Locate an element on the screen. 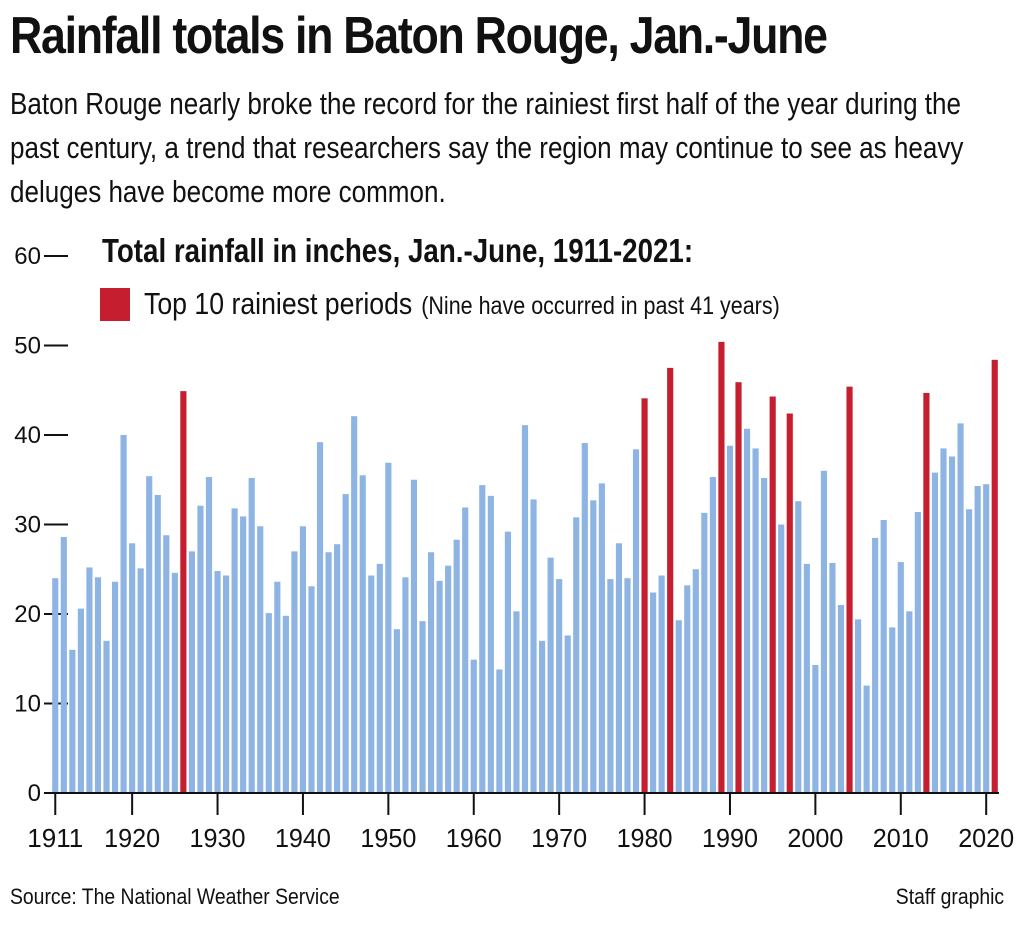 This screenshot has height=925, width=1020. bar-2018 is located at coordinates (969, 651).